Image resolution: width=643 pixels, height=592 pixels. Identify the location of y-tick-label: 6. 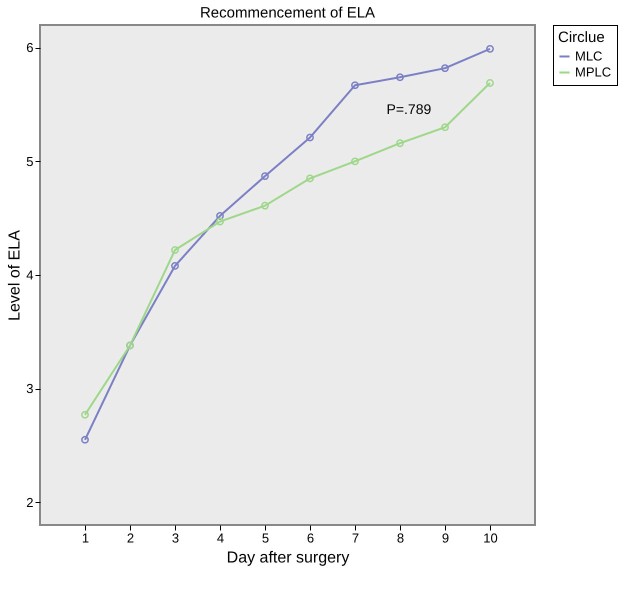
(30, 48).